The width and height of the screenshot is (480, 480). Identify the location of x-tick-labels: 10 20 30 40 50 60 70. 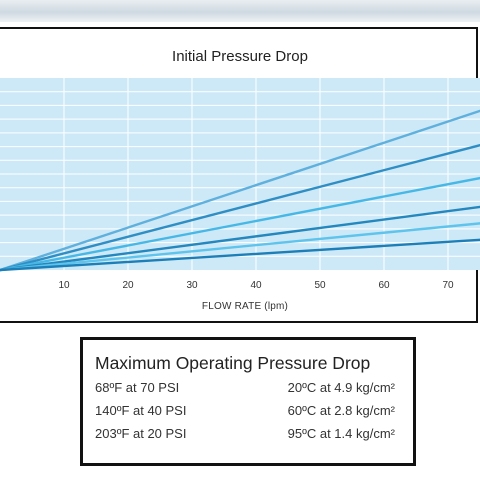
(256, 285).